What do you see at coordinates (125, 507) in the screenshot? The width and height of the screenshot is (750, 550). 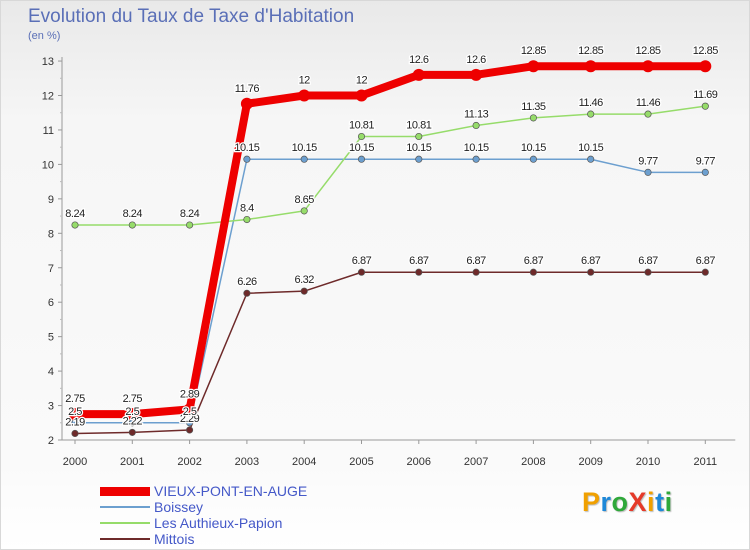 I see `legend-swatch-boissey` at bounding box center [125, 507].